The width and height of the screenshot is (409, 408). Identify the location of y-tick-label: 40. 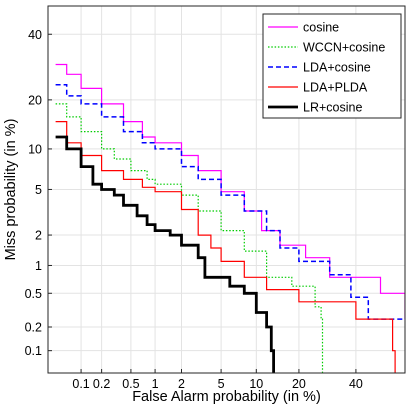
(35, 35).